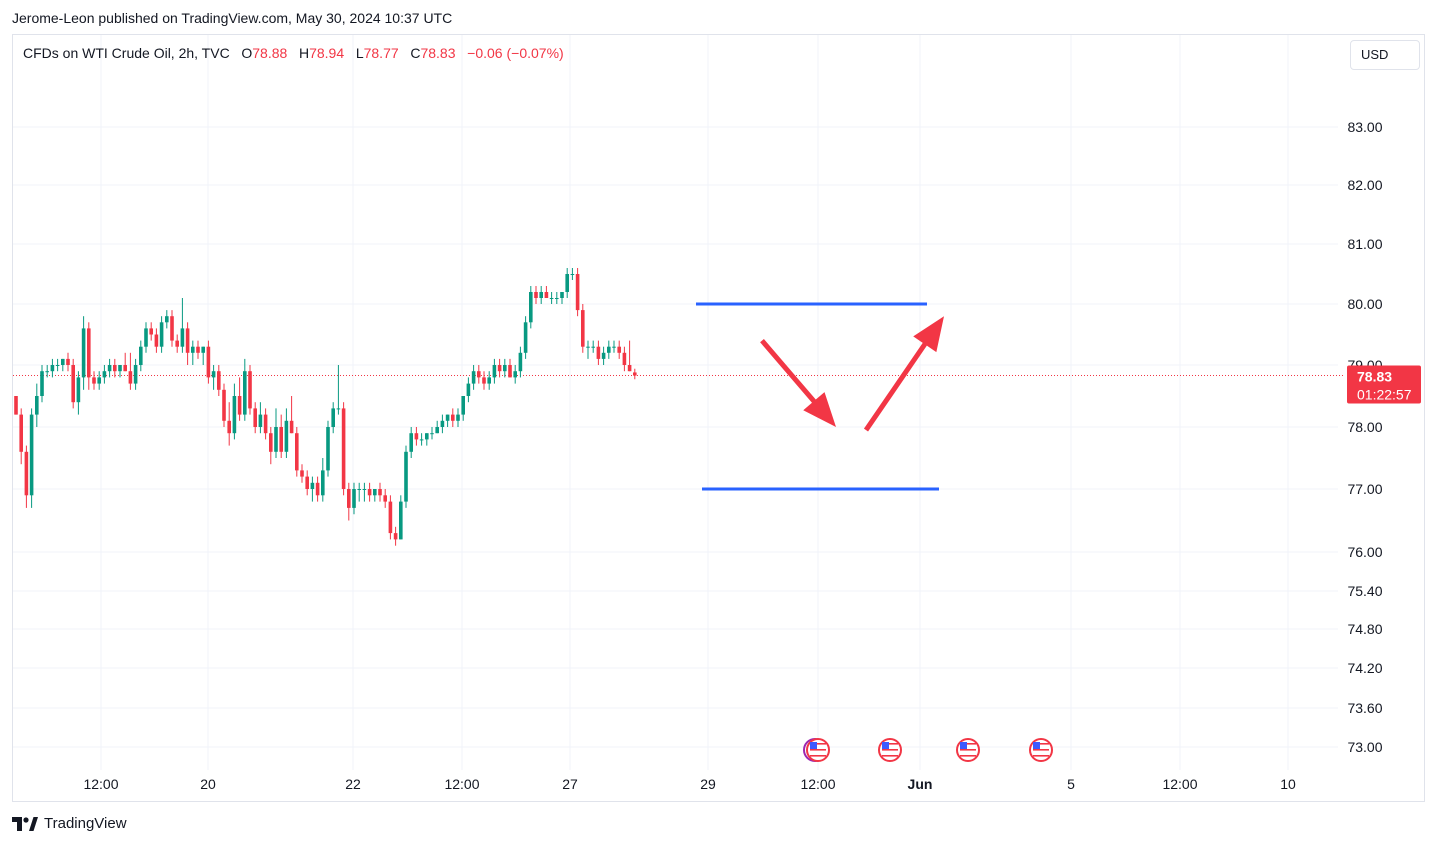 Image resolution: width=1439 pixels, height=846 pixels. I want to click on y-tick-label: 78.00, so click(1364, 427).